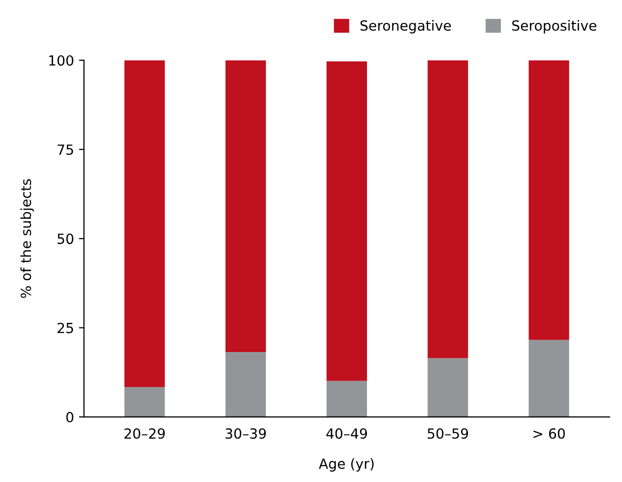  Describe the element at coordinates (66, 149) in the screenshot. I see `y-tick-label: 75` at that location.